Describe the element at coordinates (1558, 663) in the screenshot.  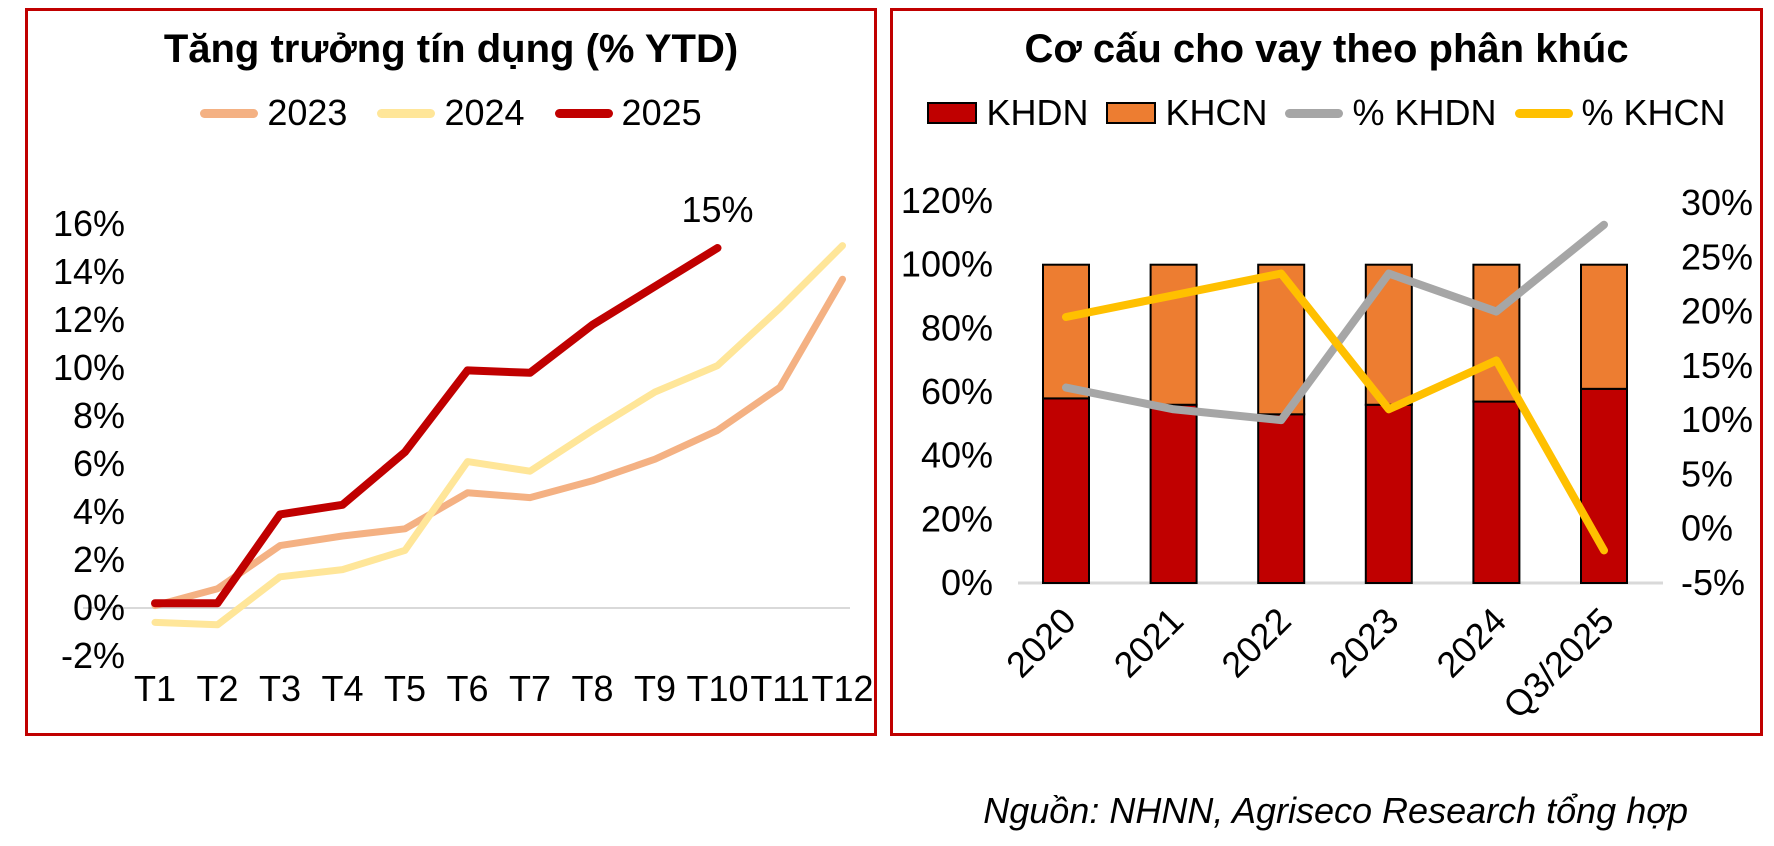
I see `right-chart-x-tick-Q3/2025: Q3/2025` at that location.